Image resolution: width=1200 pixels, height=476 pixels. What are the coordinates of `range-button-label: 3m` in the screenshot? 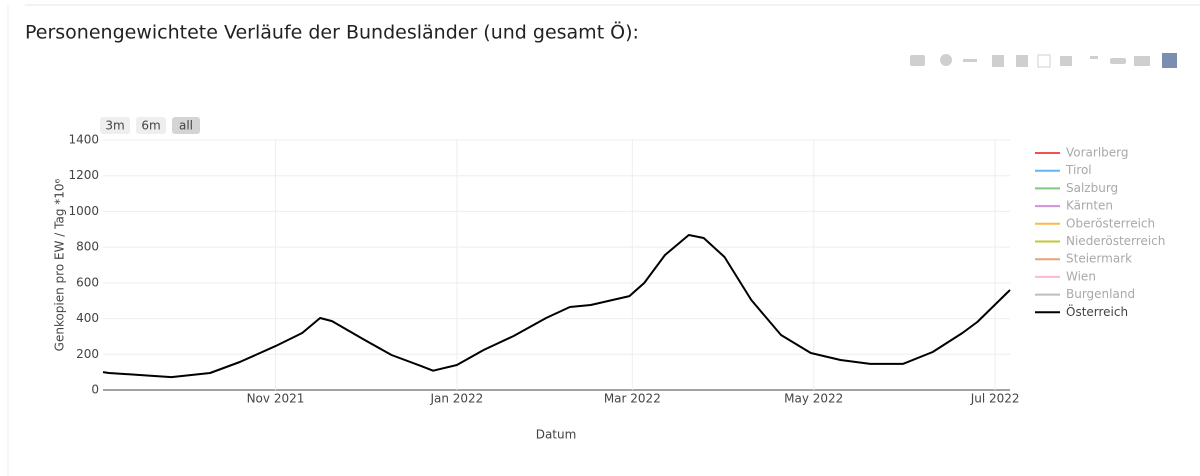 It's located at (114, 126).